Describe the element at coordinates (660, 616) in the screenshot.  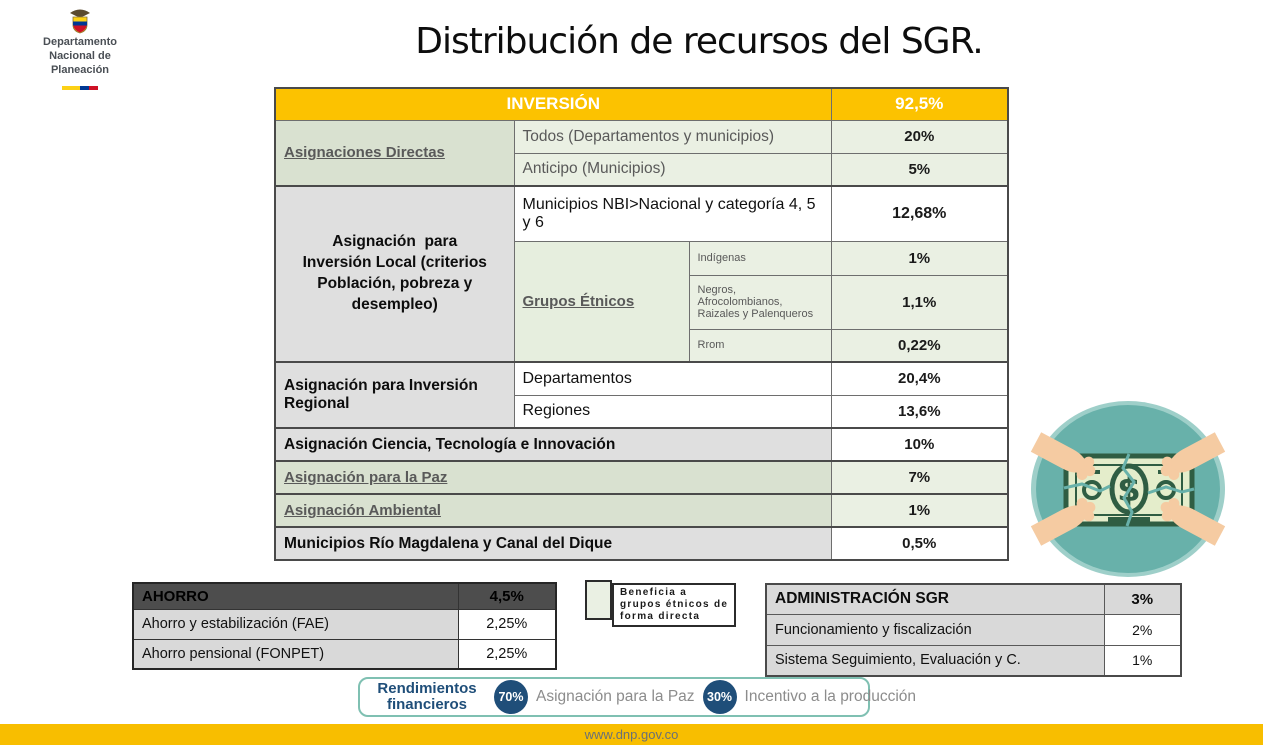
I see `legend-line-3: forma directa` at that location.